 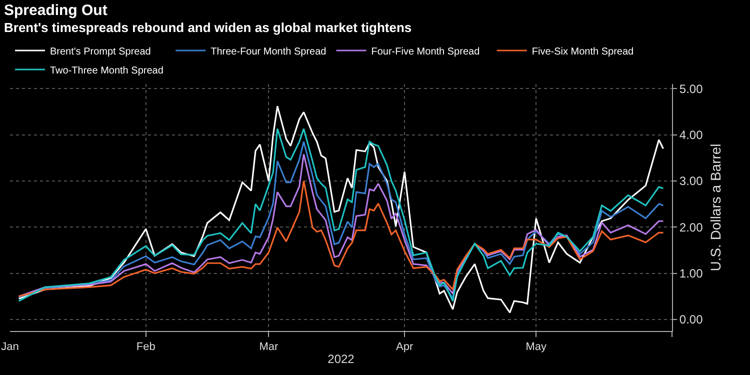 What do you see at coordinates (691, 89) in the screenshot?
I see `y-tick-label: 5.00` at bounding box center [691, 89].